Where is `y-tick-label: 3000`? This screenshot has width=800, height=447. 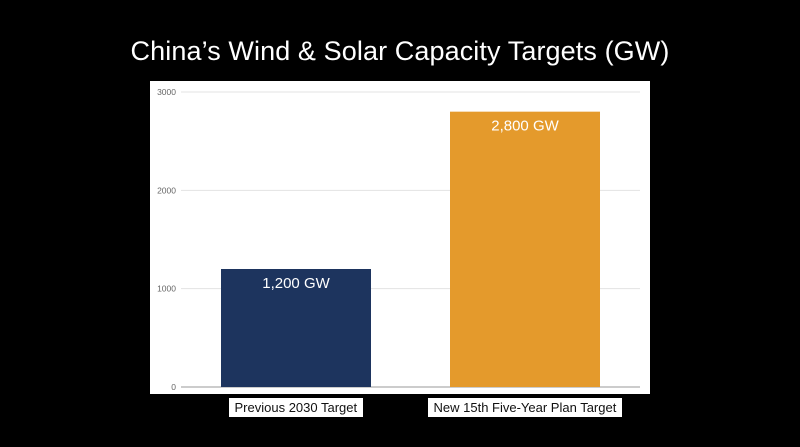
y-tick-label: 3000 is located at coordinates (166, 92).